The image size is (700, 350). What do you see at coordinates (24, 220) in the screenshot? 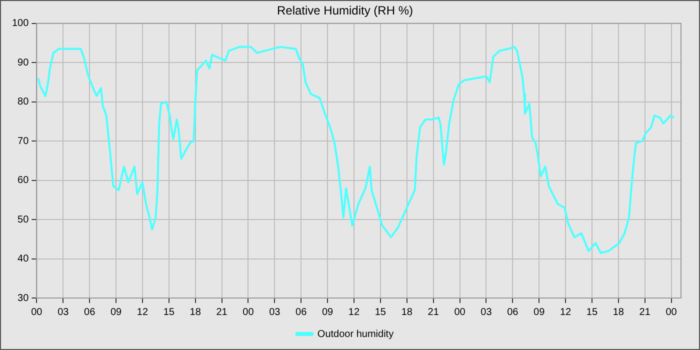
I see `y-tick-label: 50` at bounding box center [24, 220].